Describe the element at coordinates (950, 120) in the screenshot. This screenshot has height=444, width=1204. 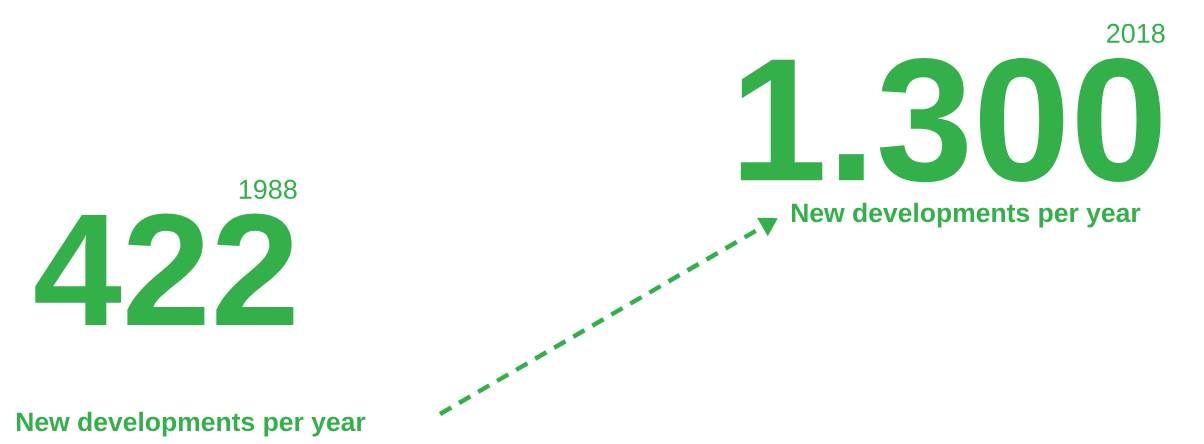
I see `data-label: 1.300` at that location.